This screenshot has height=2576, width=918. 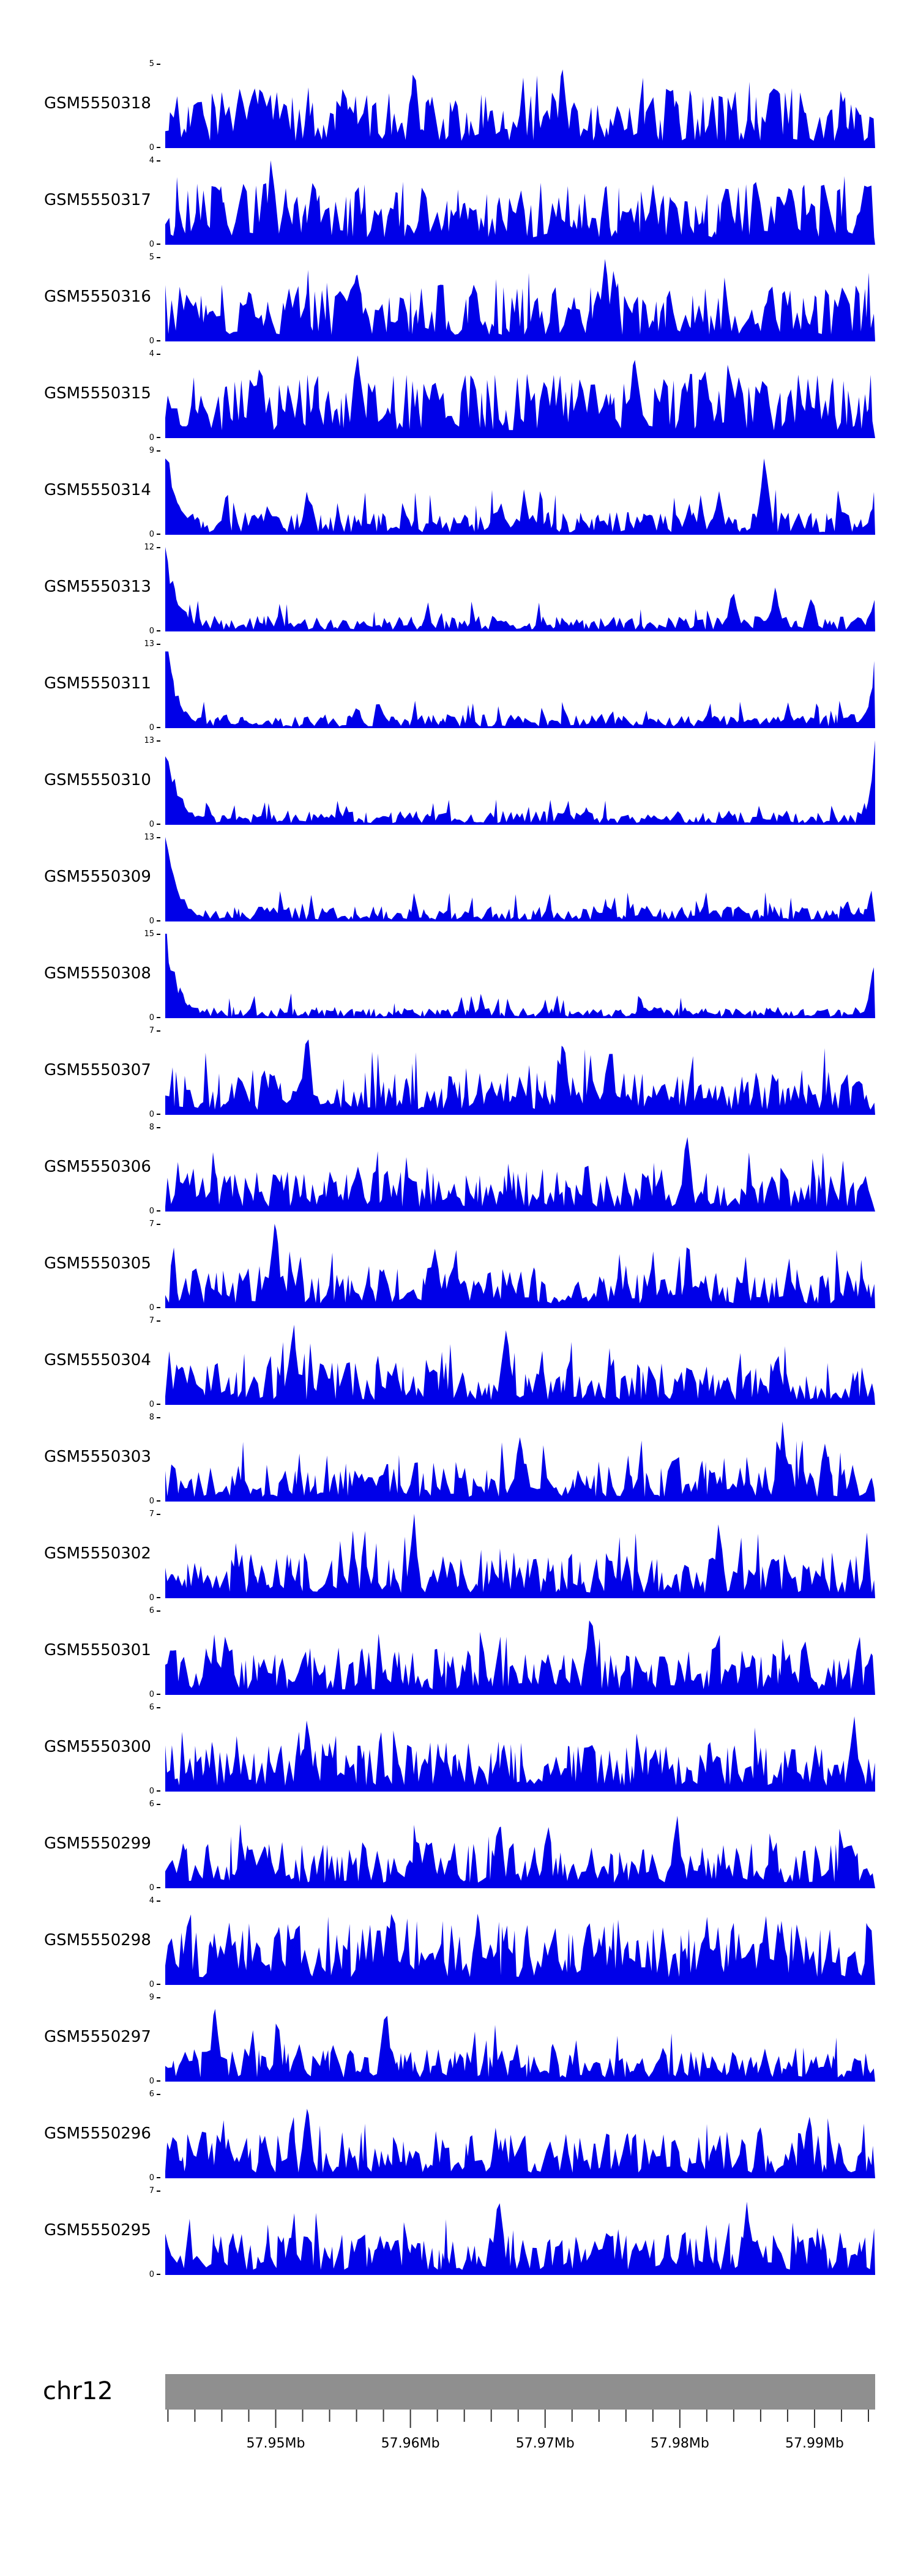 I want to click on genomic-coordinate-ruler: 57.95Mb 57.96Mb 57.97Mb 57.98Mb 57.99Mb, so click(x=520, y=2437).